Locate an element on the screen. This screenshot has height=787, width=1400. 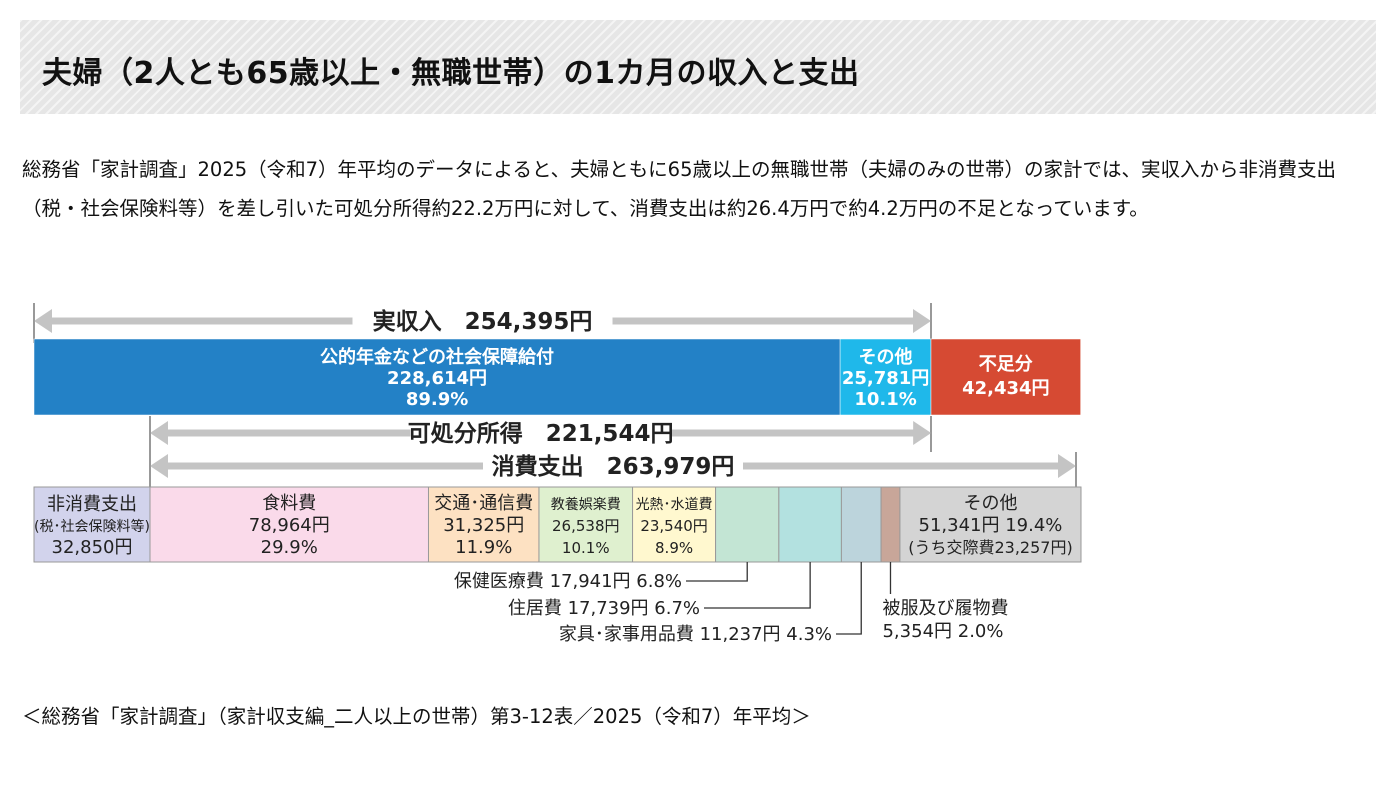
arrow-consumption: 消費支出 263,979円 is located at coordinates (613, 466).